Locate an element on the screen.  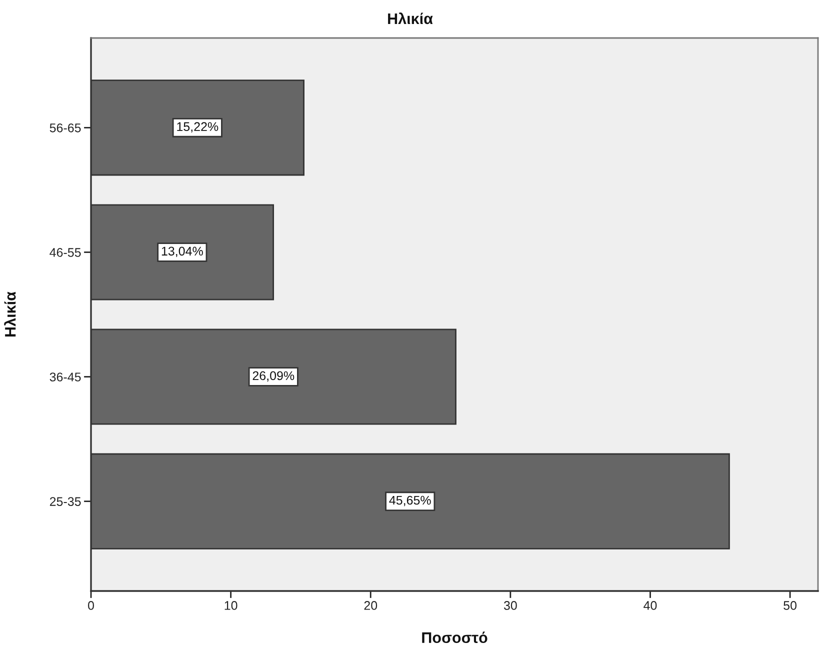
y-tick-label: 56-65 is located at coordinates (65, 127).